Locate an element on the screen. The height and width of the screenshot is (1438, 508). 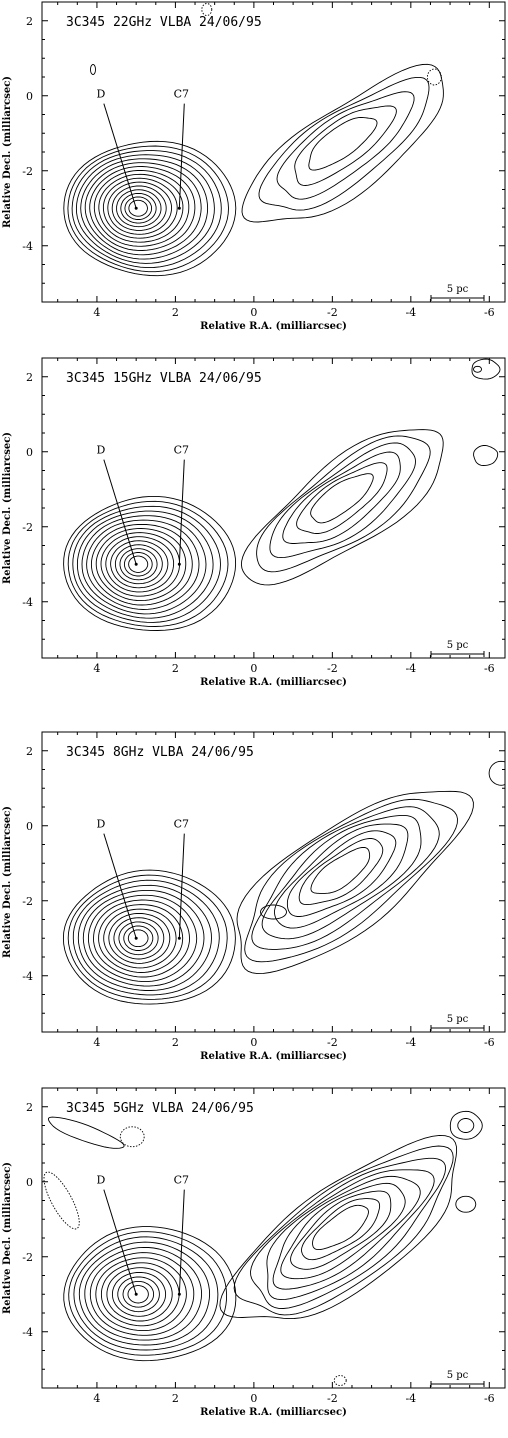
y-tick-label: -2 is located at coordinates (27, 527).